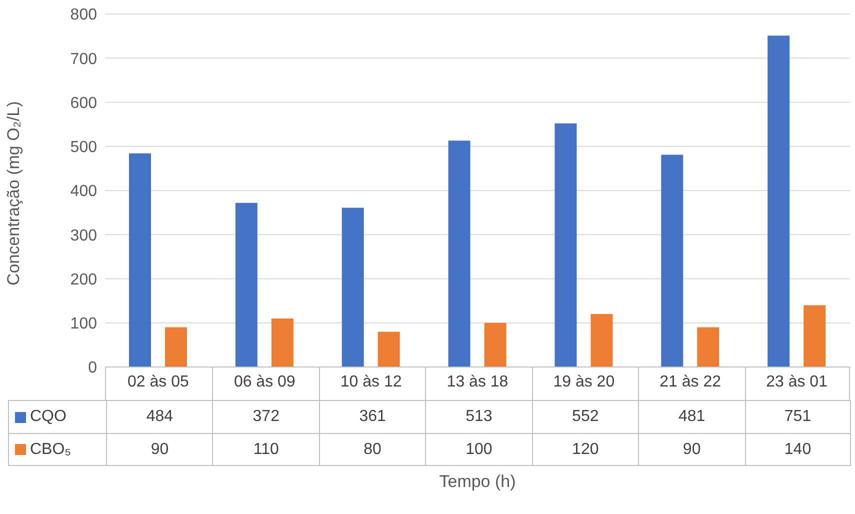 This screenshot has height=514, width=855. Describe the element at coordinates (48, 417) in the screenshot. I see `legend-label: CQO` at that location.